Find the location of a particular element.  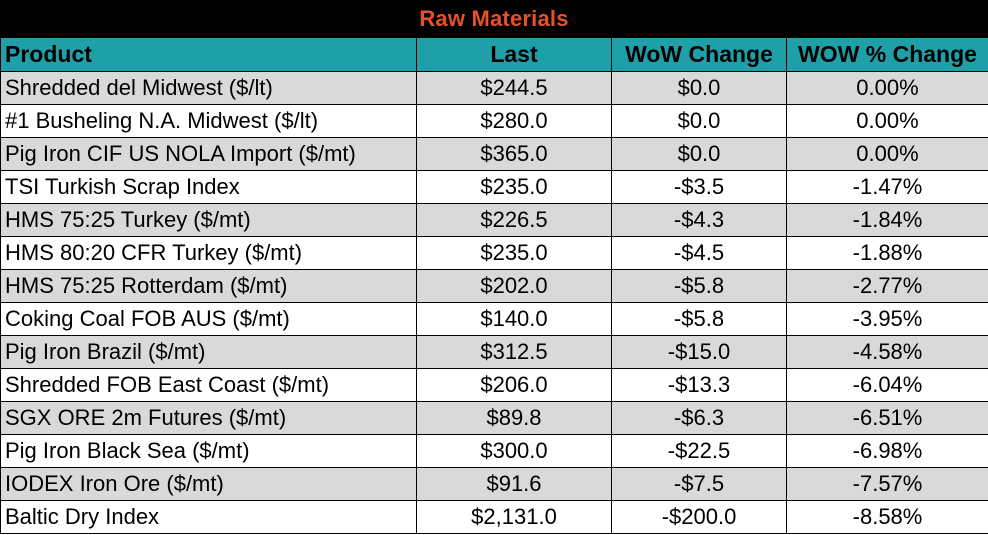

product-cell: Shredded FOB East Coast ($/mt) is located at coordinates (208, 385).